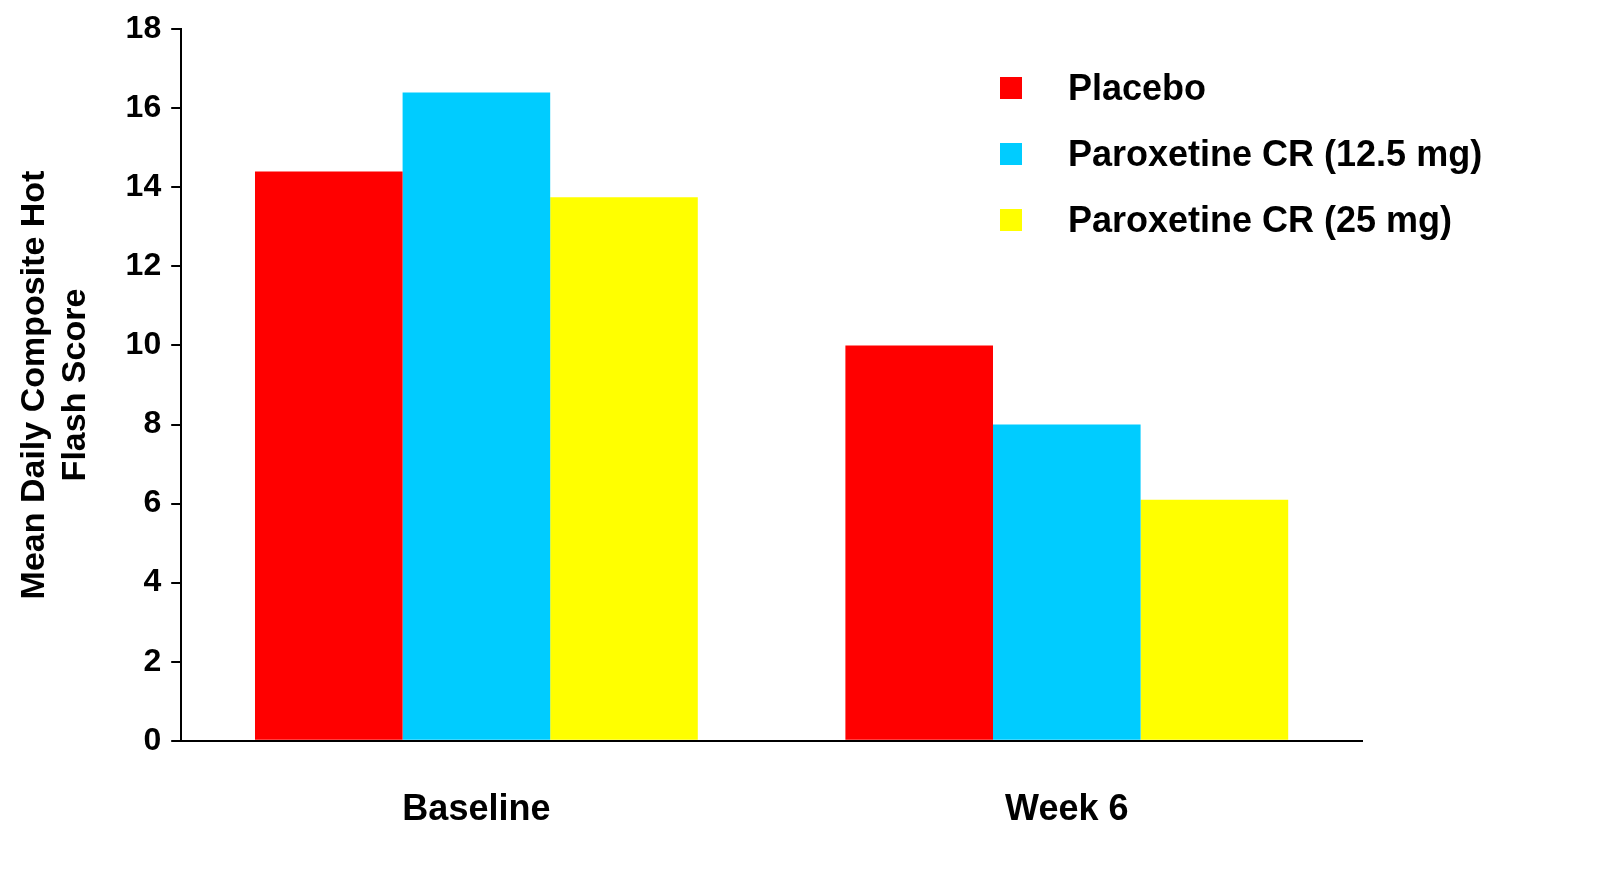  What do you see at coordinates (1275, 154) in the screenshot?
I see `legend-label: Paroxetine CR (12.5 mg)` at bounding box center [1275, 154].